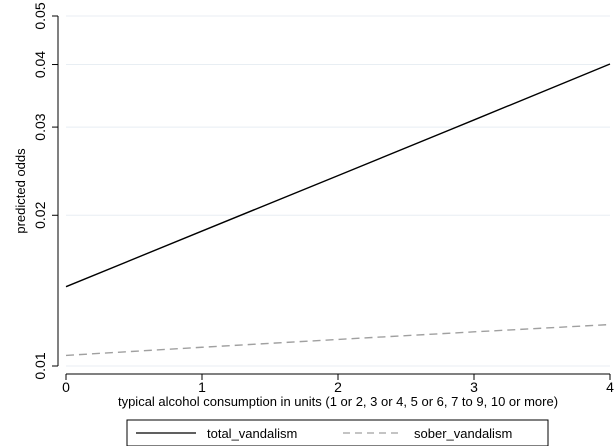 The height and width of the screenshot is (446, 615). What do you see at coordinates (338, 387) in the screenshot?
I see `x-tick-label: 2` at bounding box center [338, 387].